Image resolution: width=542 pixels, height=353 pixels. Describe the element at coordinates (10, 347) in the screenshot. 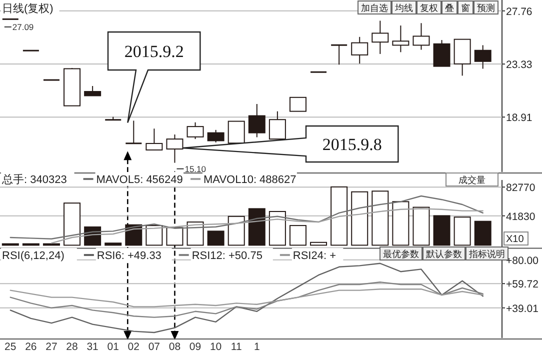

I see `x-tick-label: 25` at that location.